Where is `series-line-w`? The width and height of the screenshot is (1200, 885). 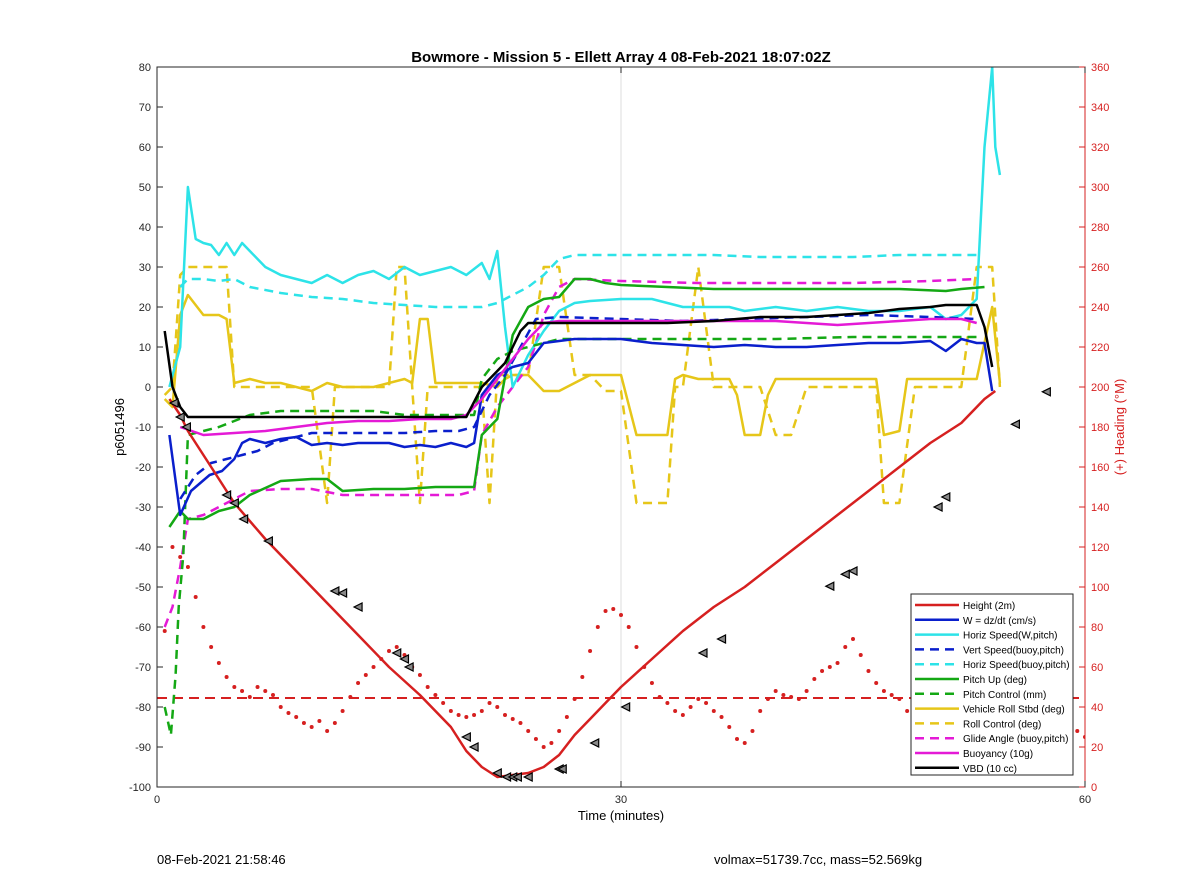
series-line-w is located at coordinates (581, 427).